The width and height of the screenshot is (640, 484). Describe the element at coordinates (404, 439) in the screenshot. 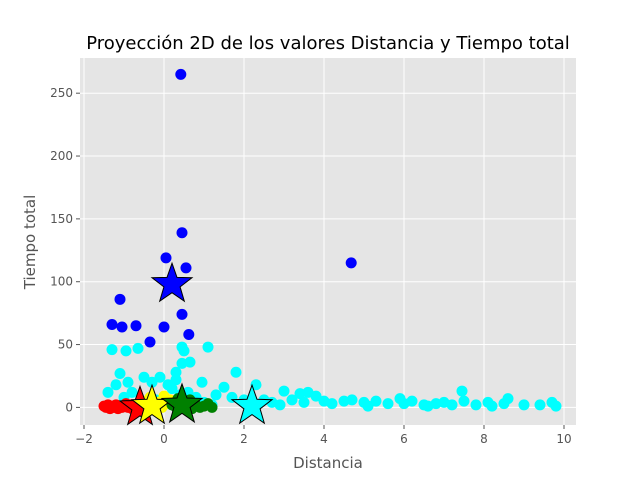

I see `x-tick-label: 6` at that location.